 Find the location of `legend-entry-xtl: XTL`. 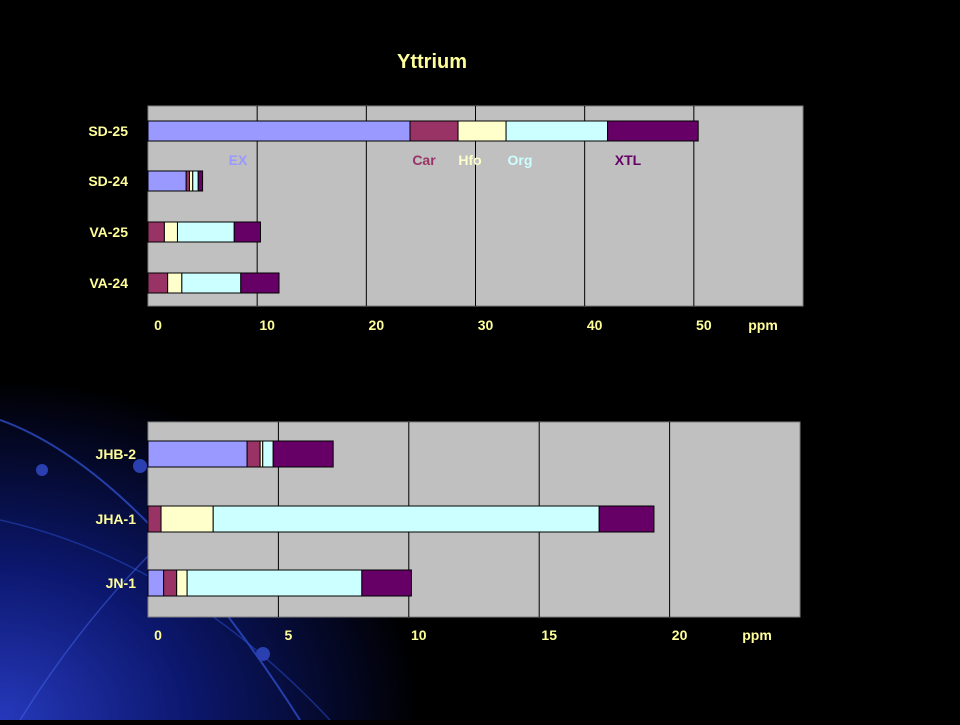

legend-entry-xtl: XTL is located at coordinates (628, 160).